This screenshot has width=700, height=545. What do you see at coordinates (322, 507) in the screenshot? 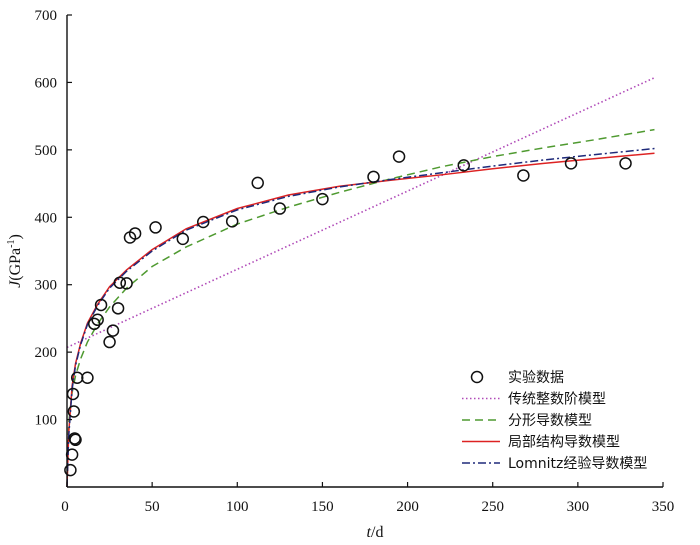
I see `x-tick-label: 150` at bounding box center [322, 507].